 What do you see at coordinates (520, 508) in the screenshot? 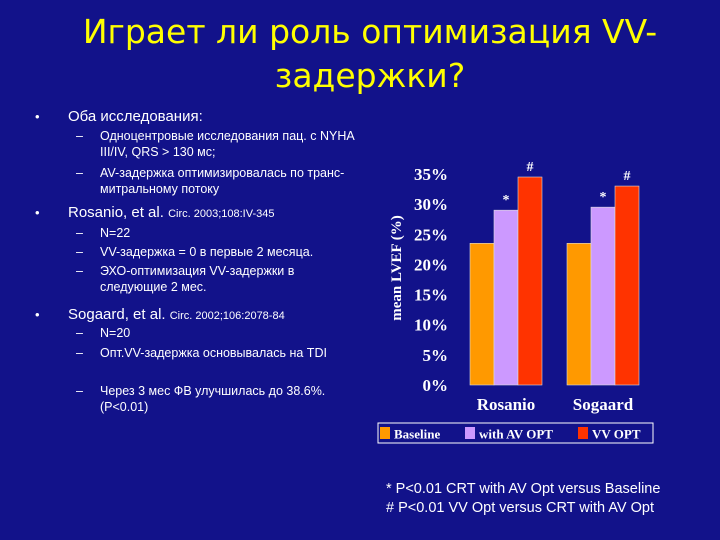
I see `footnote-2: # P<0.01 VV Opt versus CRT with AV Opt` at bounding box center [520, 508].